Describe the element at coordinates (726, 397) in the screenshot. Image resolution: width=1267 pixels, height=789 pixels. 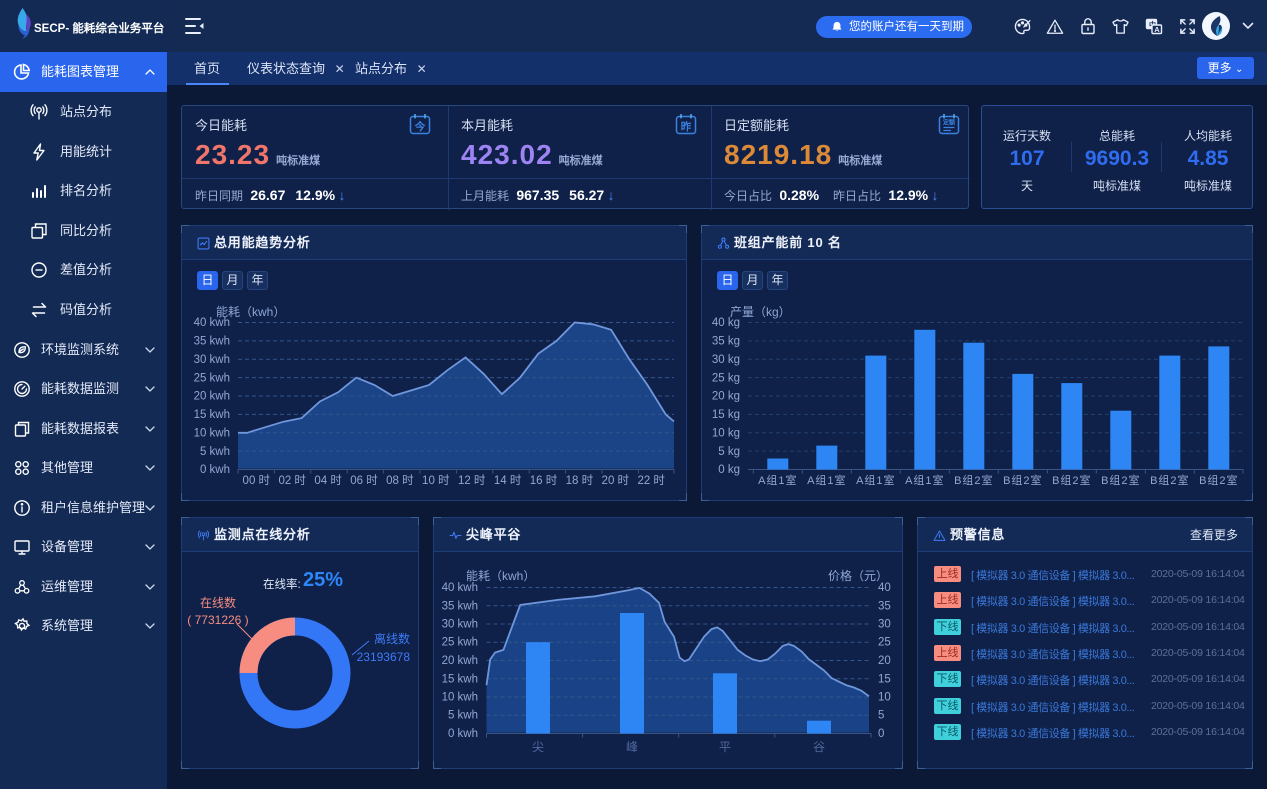
I see `svg-text: 20 kg` at that location.